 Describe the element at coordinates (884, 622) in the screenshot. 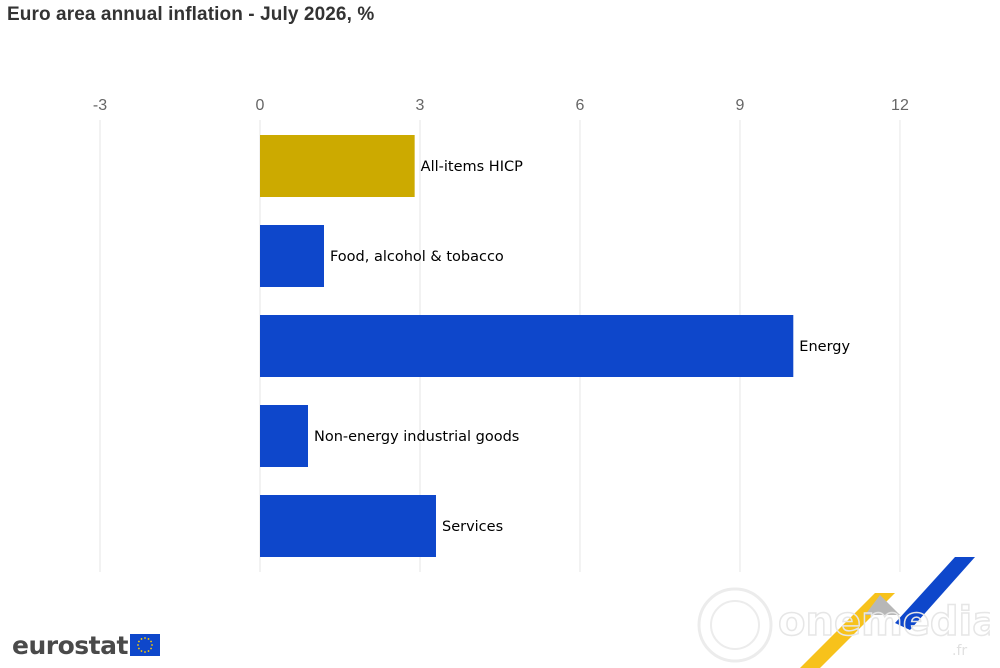

I see `watermark-text: onemedia` at that location.